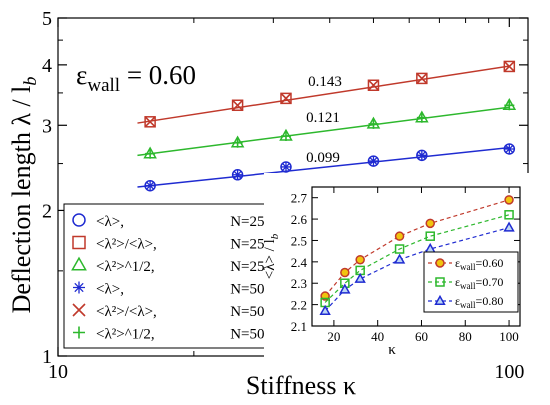 This screenshot has height=405, width=550. I want to click on slope-label: 0.121, so click(323, 118).